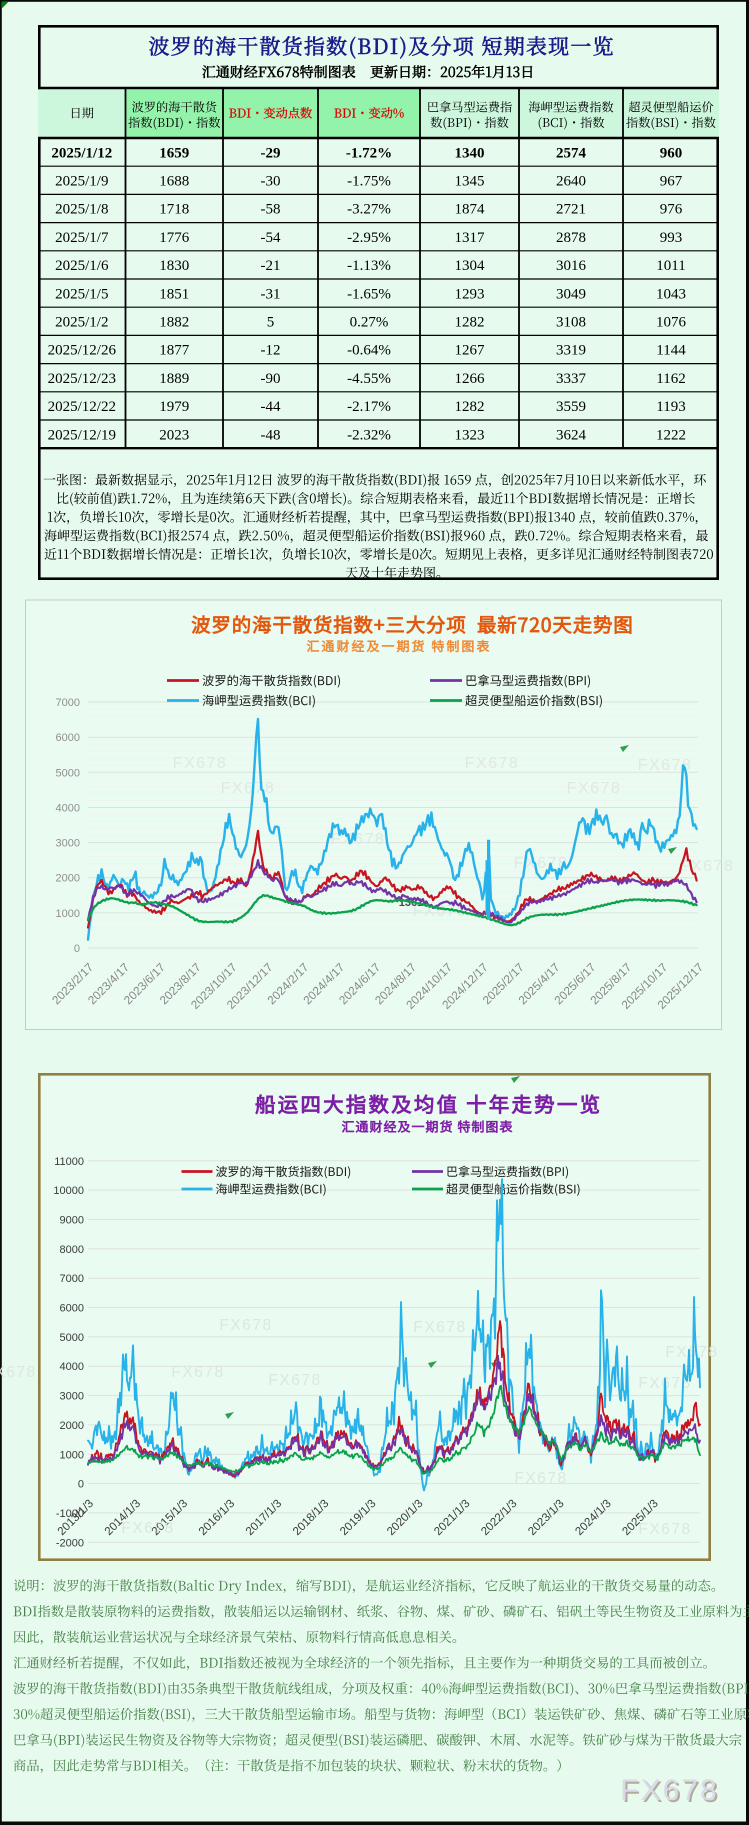 The width and height of the screenshot is (749, 1825). I want to click on svg-text: -58, so click(271, 210).